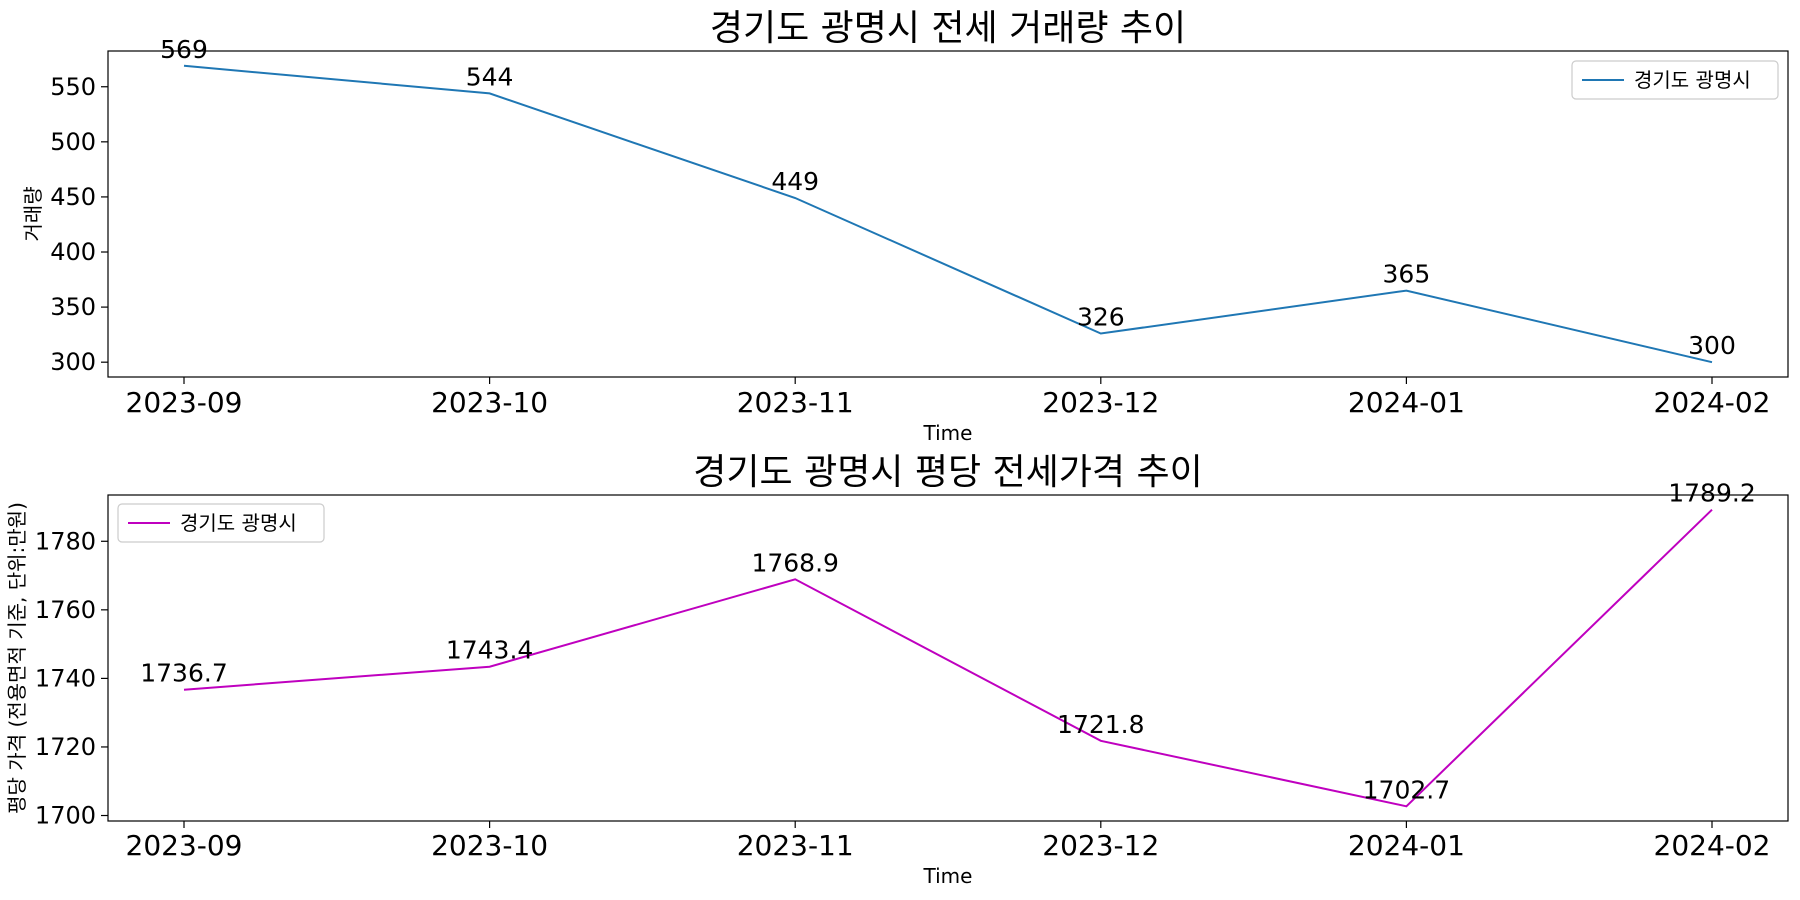 This screenshot has width=1800, height=900. What do you see at coordinates (1406, 845) in the screenshot?
I see `chart2-xtick-label: 2024-01` at bounding box center [1406, 845].